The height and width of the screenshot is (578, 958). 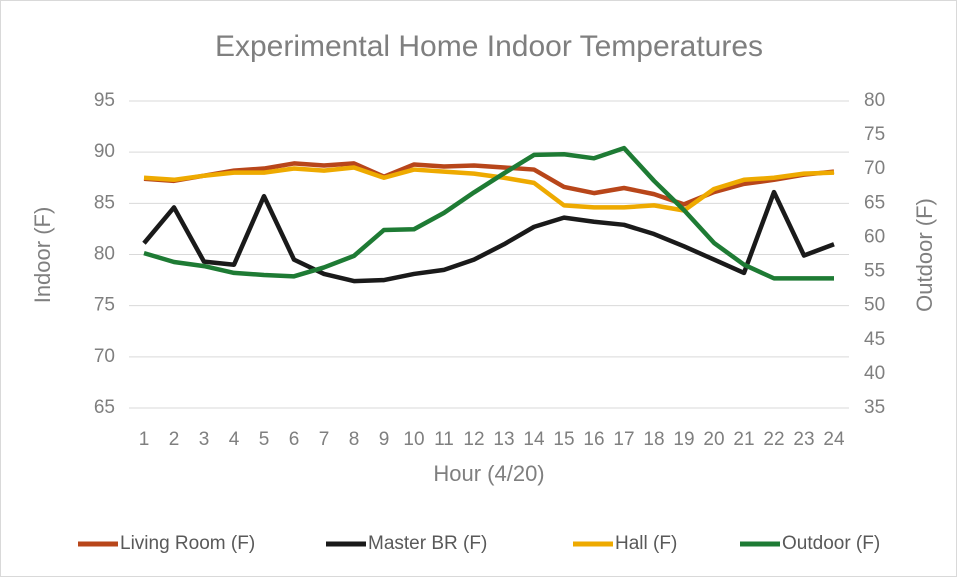 I want to click on chart-title: Experimental Home Indoor Temperatures, so click(x=489, y=46).